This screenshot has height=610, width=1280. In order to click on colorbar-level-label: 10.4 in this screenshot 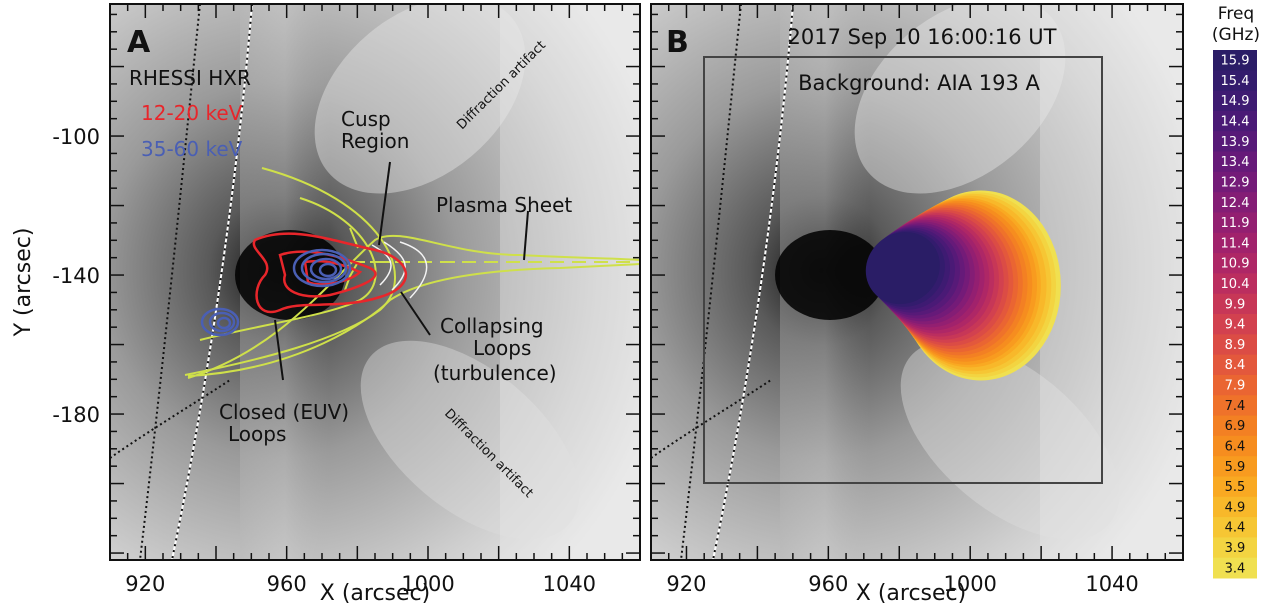, I will do `click(1235, 284)`.